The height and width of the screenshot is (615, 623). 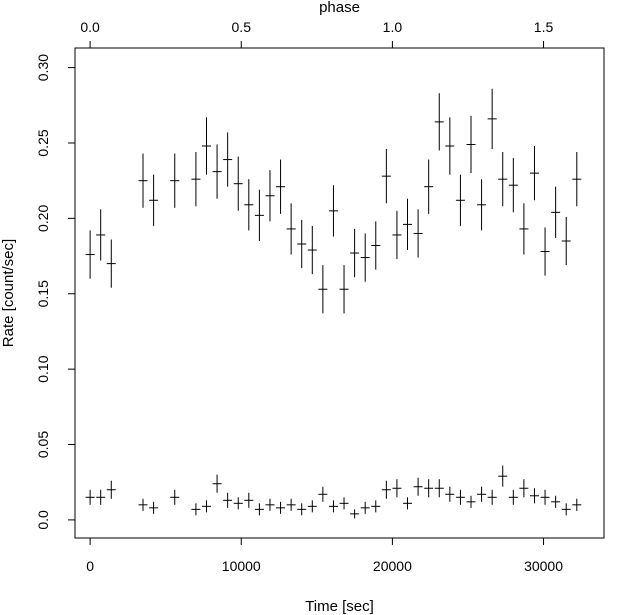 I want to click on x-tick-label: 0, so click(x=90, y=566).